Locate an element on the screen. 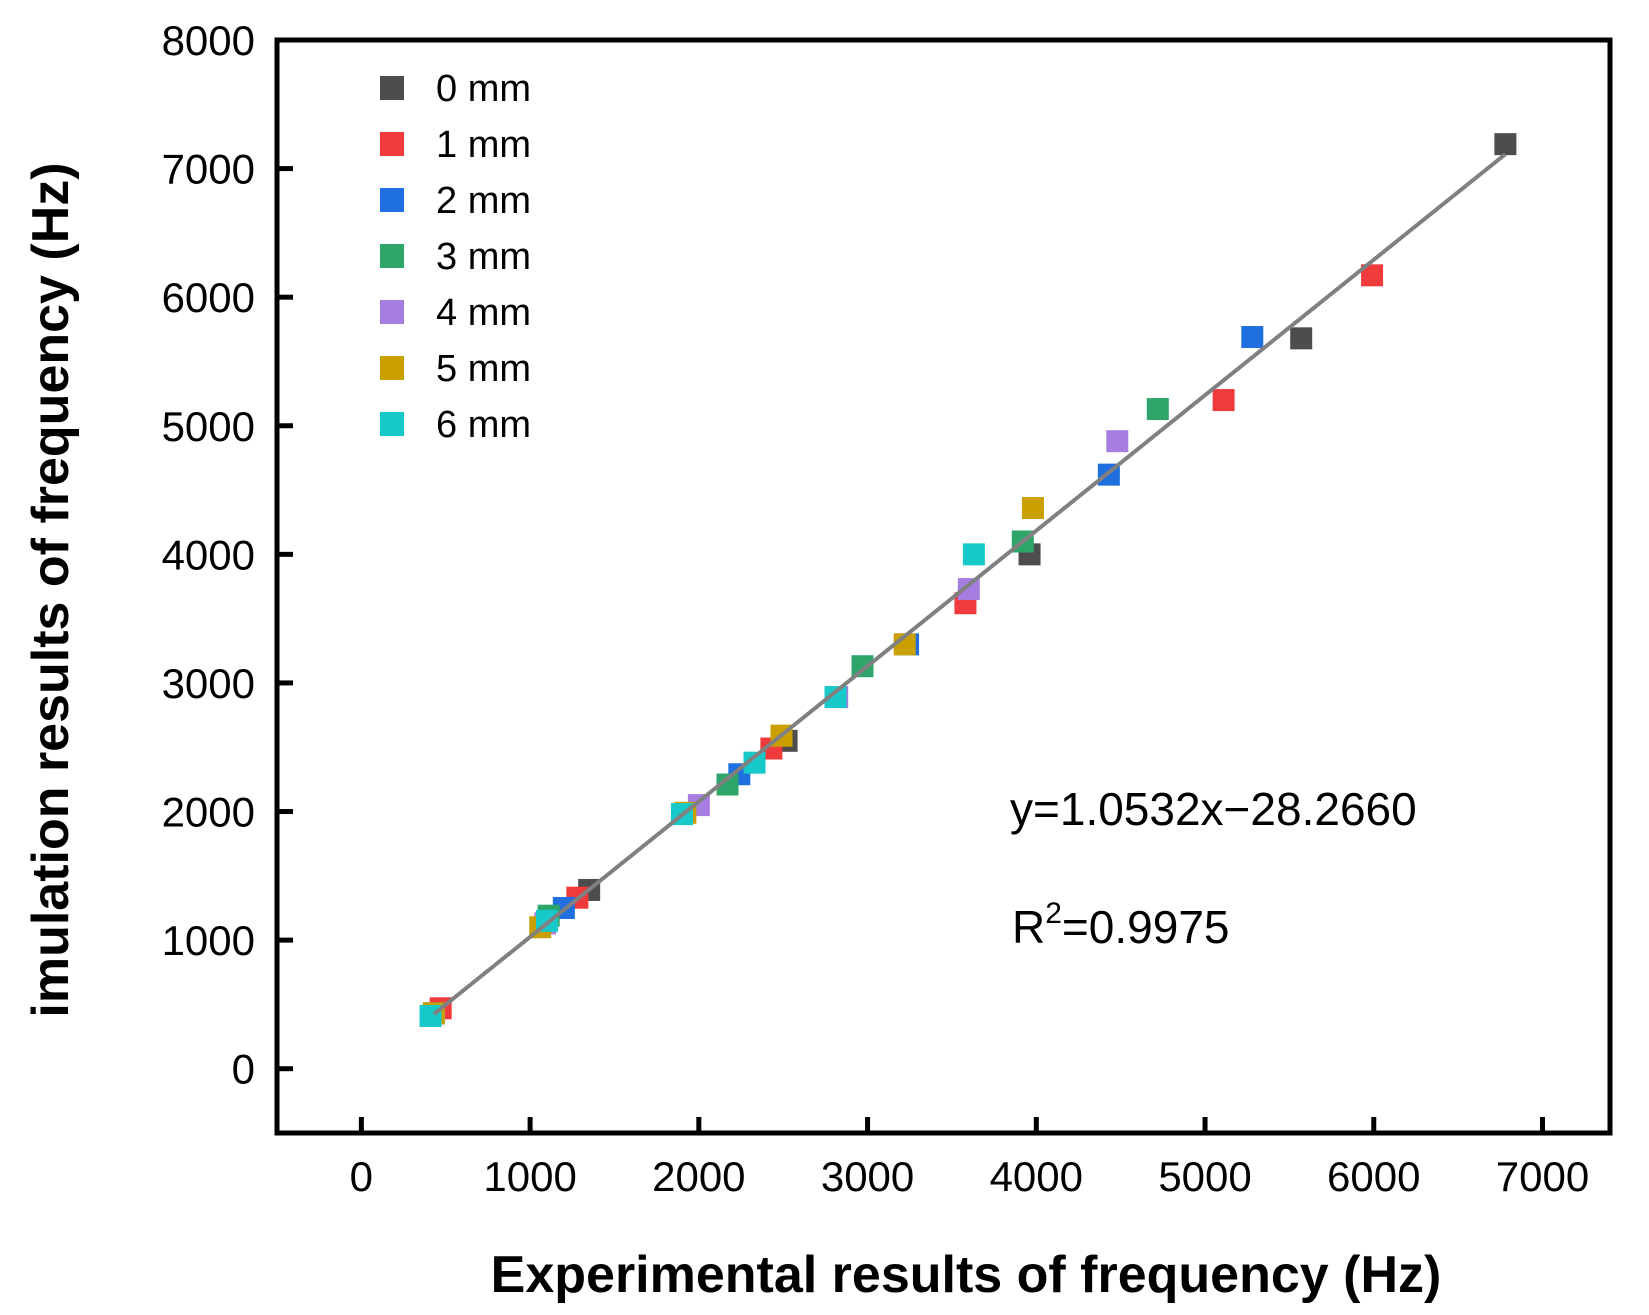 The width and height of the screenshot is (1649, 1315). y-tick-label: 1000 is located at coordinates (208, 940).